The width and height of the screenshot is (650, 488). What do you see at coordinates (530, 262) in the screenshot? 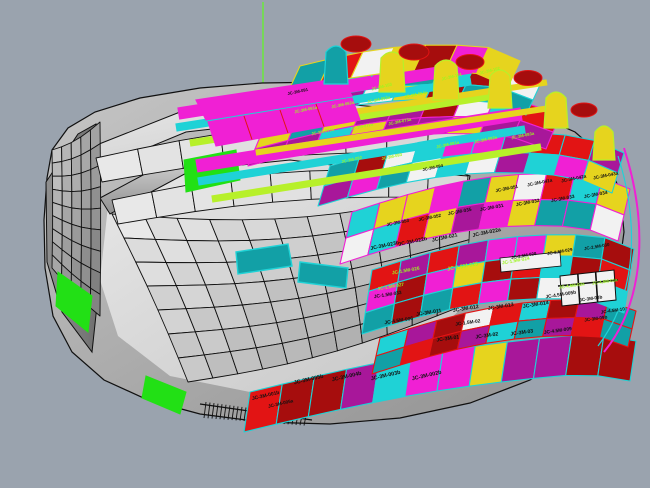
I see `interior-white-band` at bounding box center [530, 262].